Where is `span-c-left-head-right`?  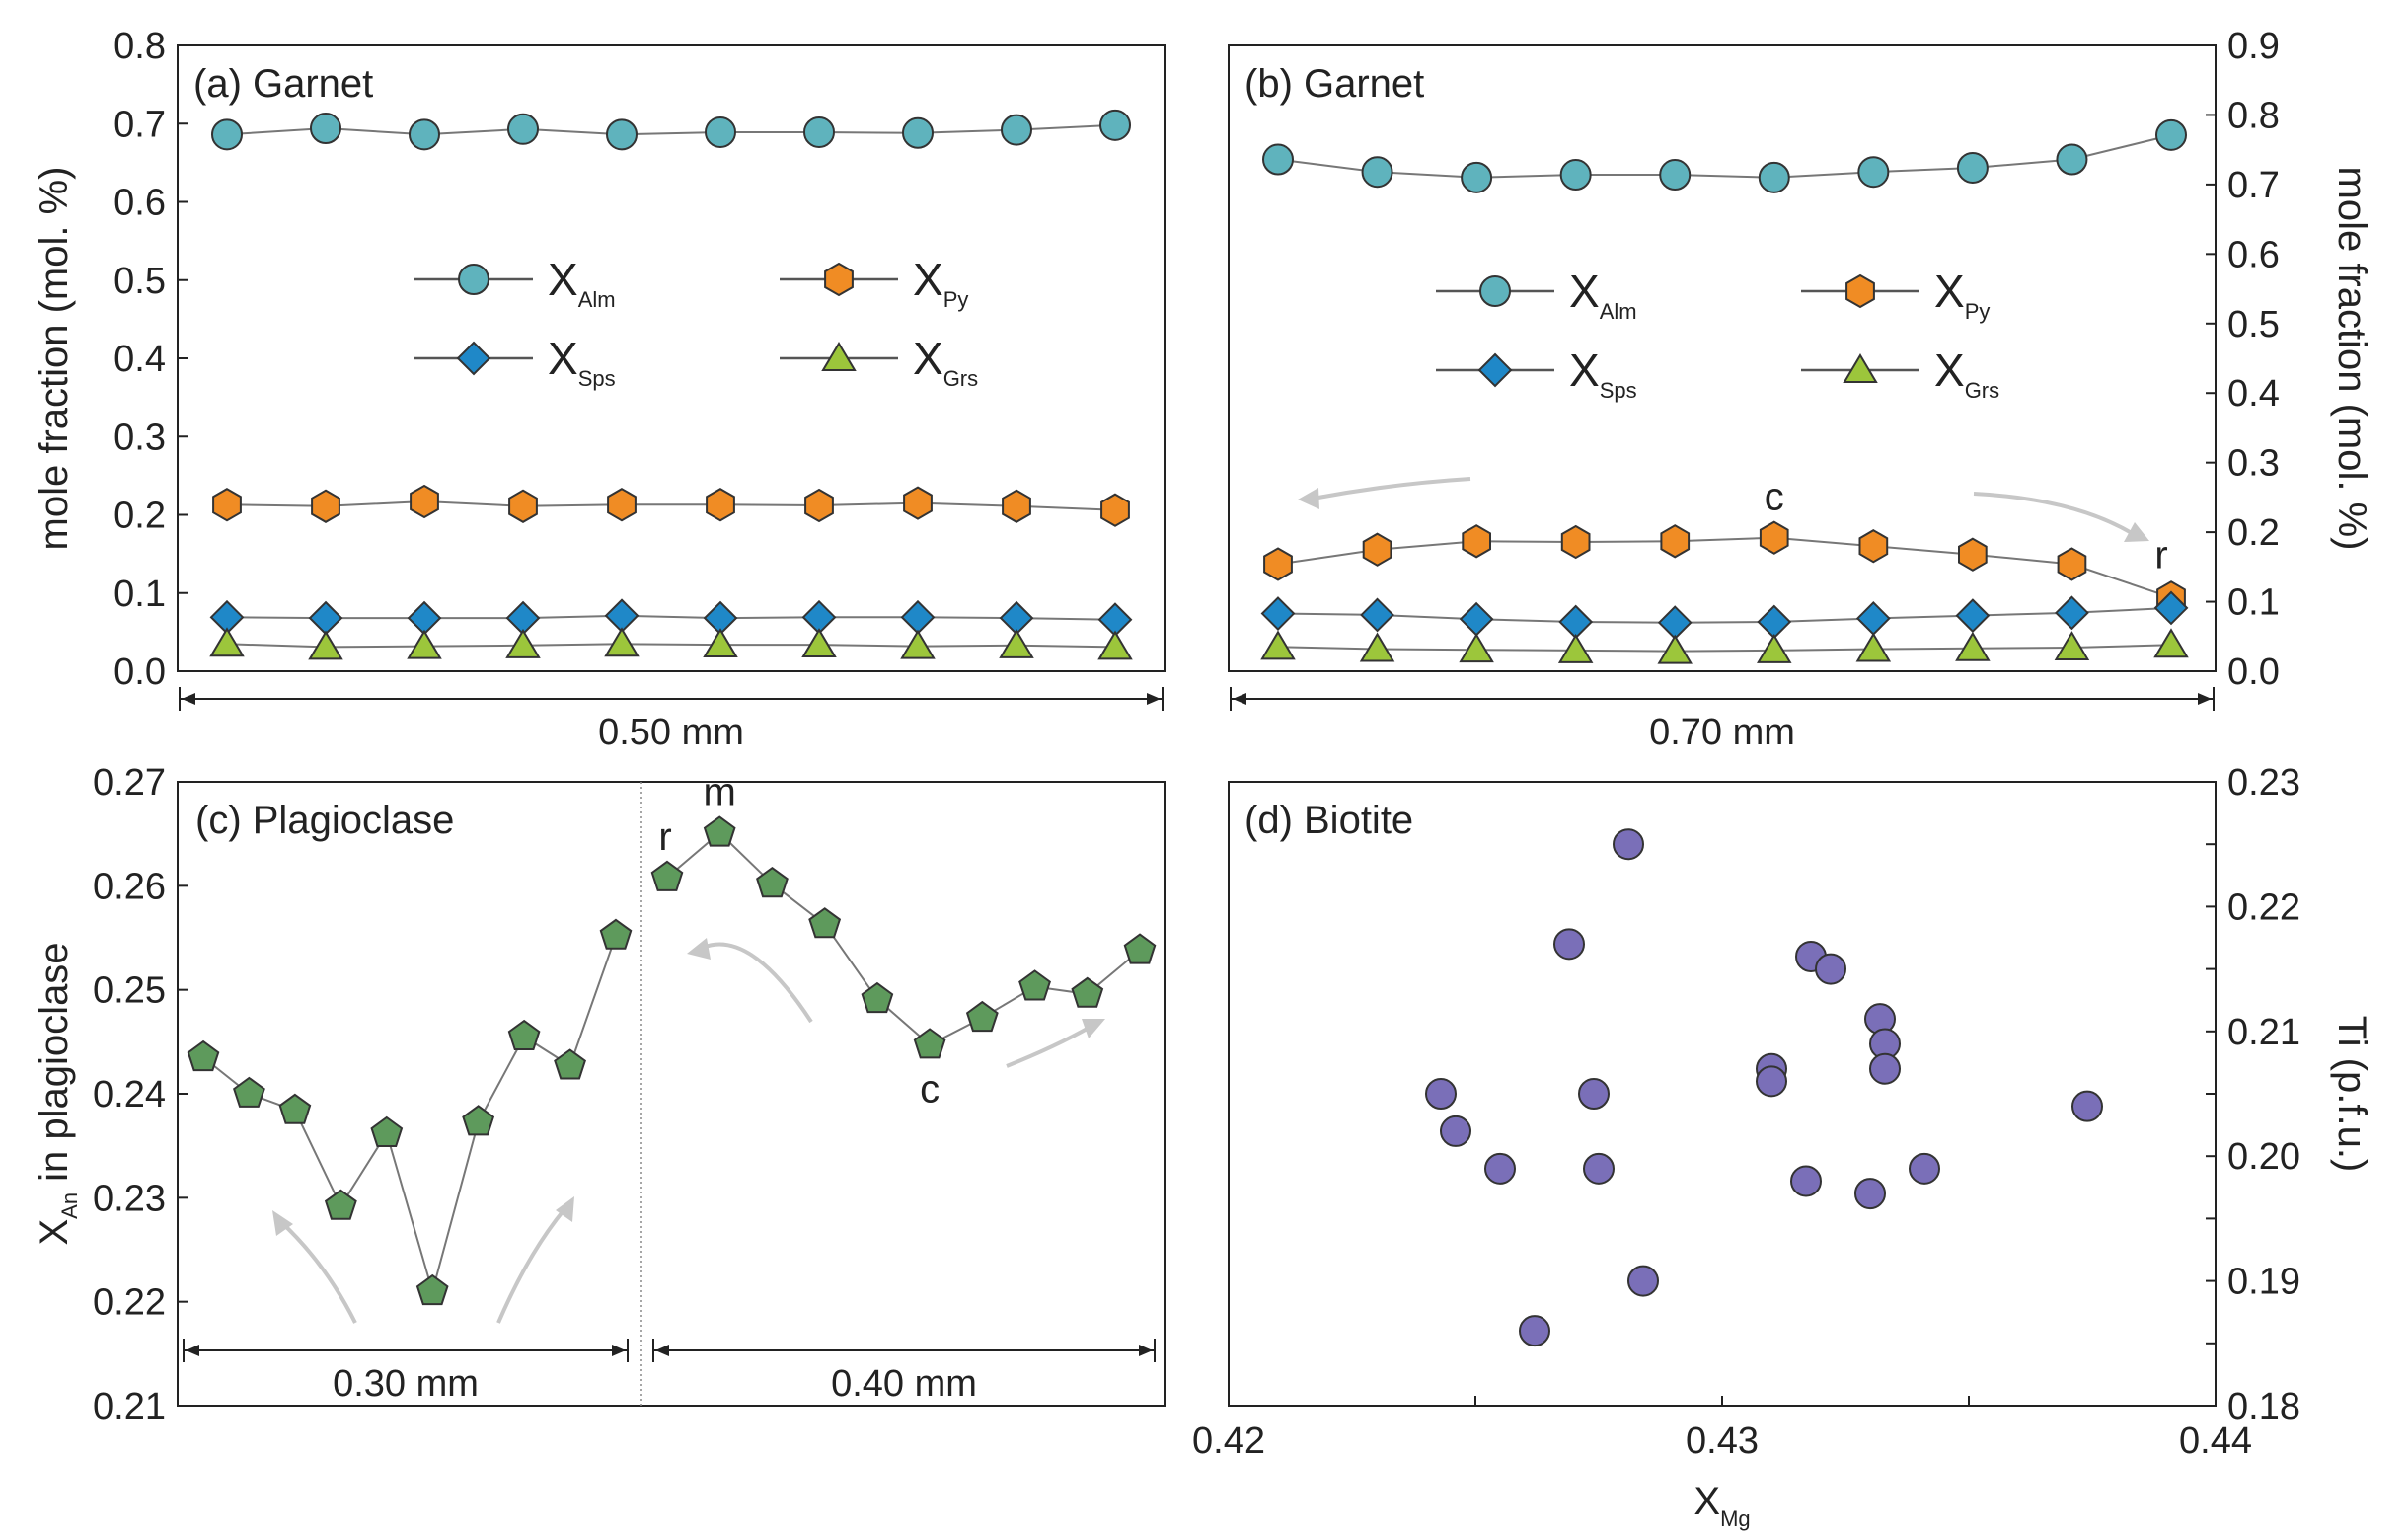
span-c-left-head-right is located at coordinates (619, 1350).